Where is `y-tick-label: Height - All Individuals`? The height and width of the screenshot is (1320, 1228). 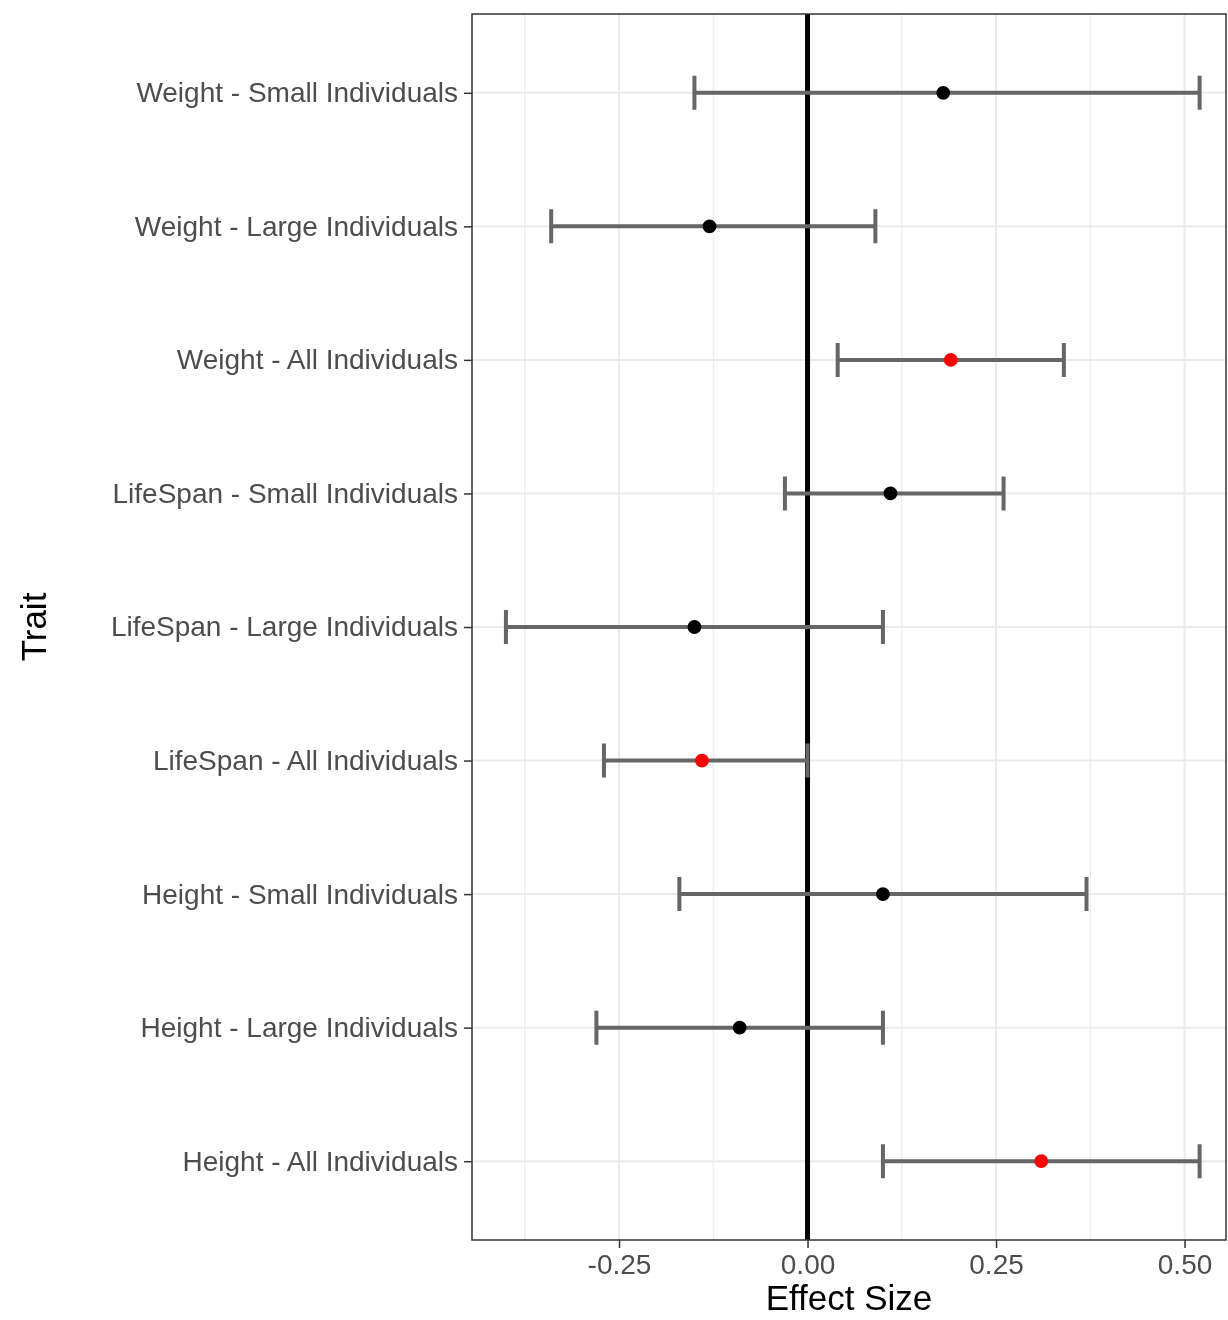
y-tick-label: Height - All Individuals is located at coordinates (320, 1161).